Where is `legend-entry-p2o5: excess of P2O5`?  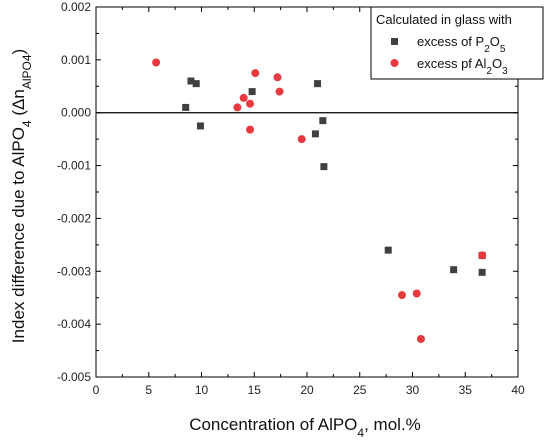
legend-entry-p2o5: excess of P2O5 is located at coordinates (461, 44).